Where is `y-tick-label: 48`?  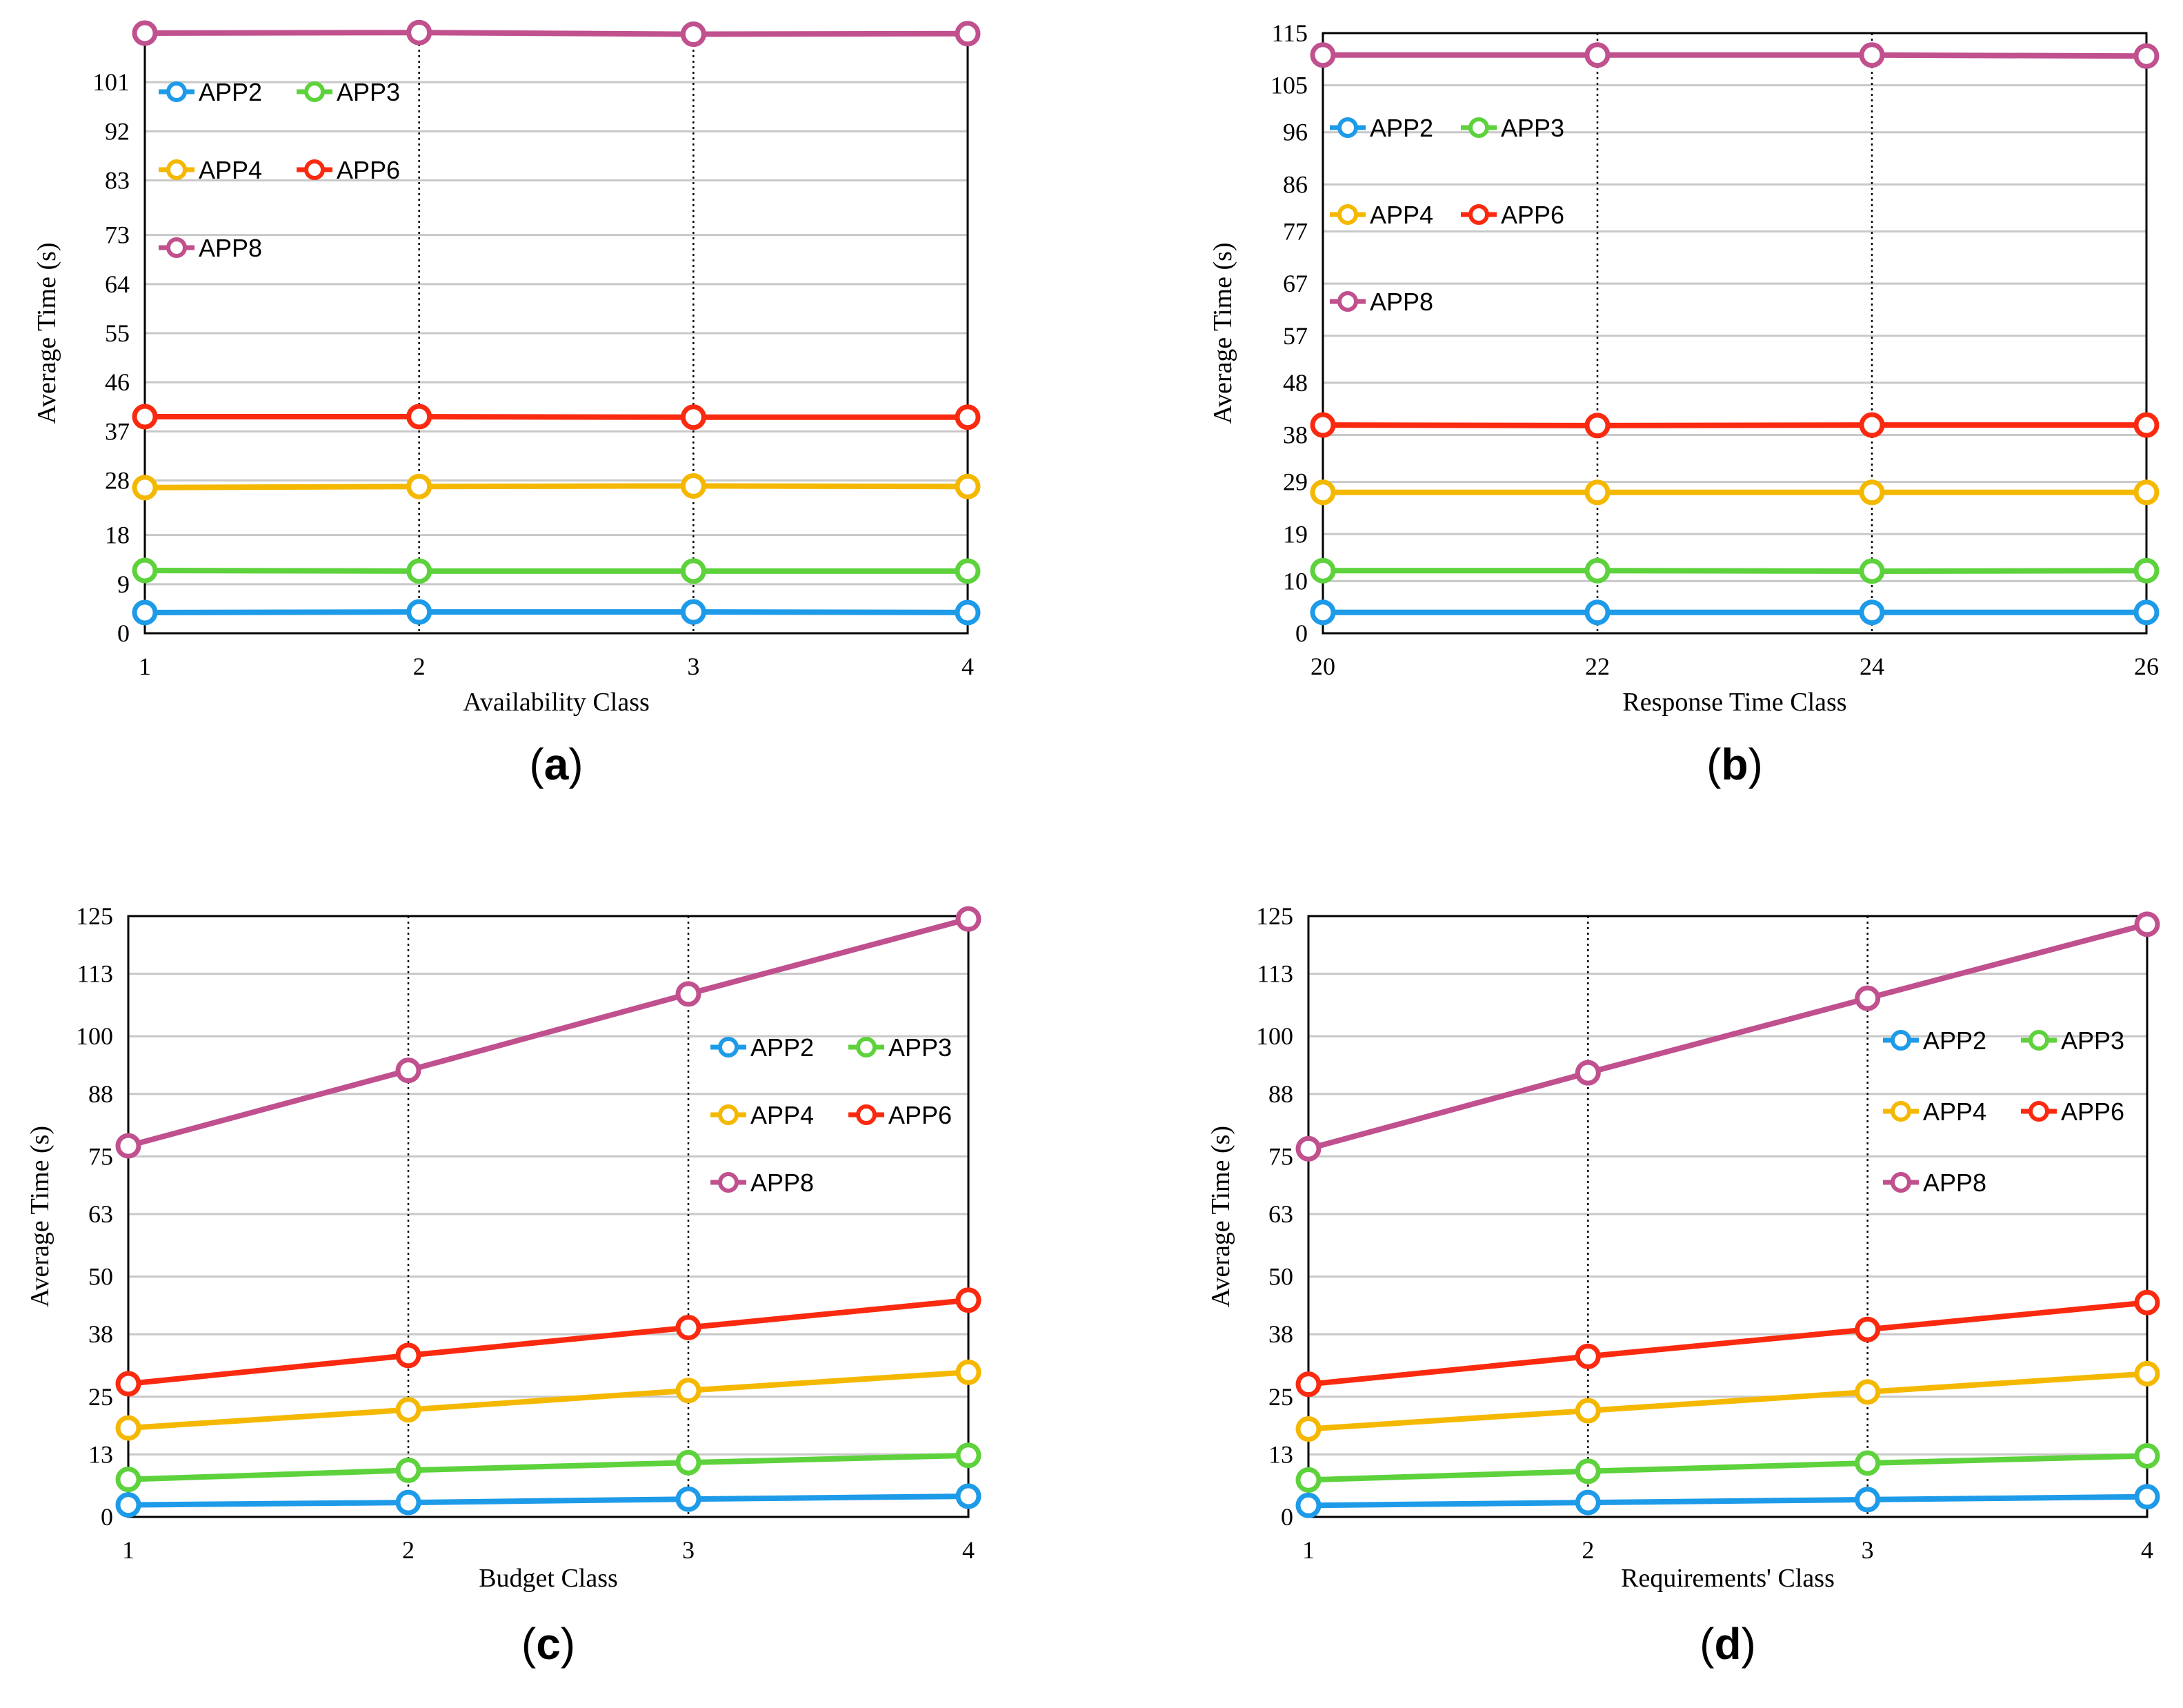
y-tick-label: 48 is located at coordinates (1296, 383).